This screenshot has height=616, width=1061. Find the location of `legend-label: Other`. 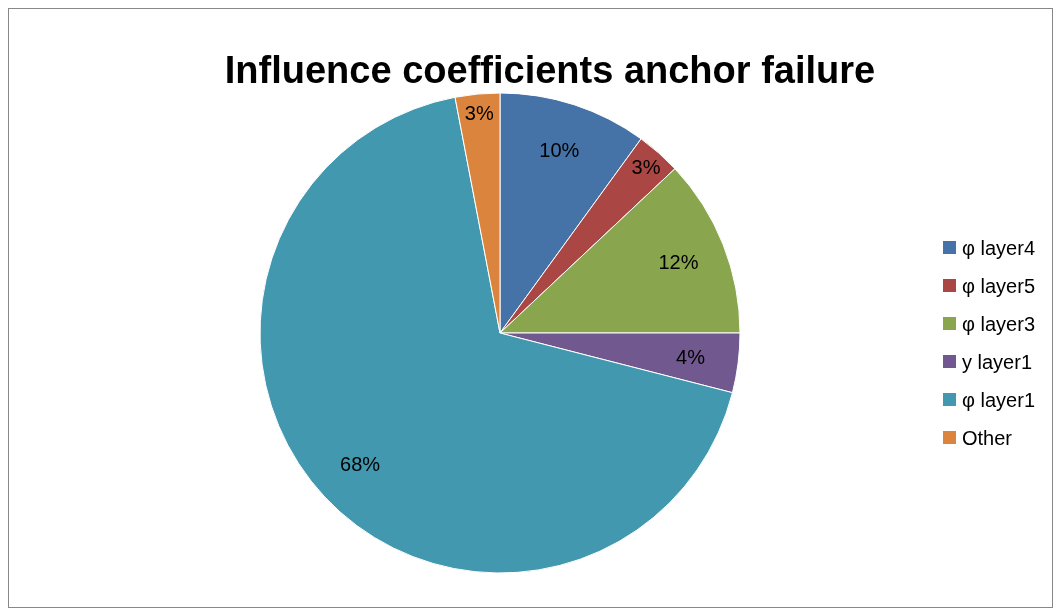

legend-label: Other is located at coordinates (987, 438).